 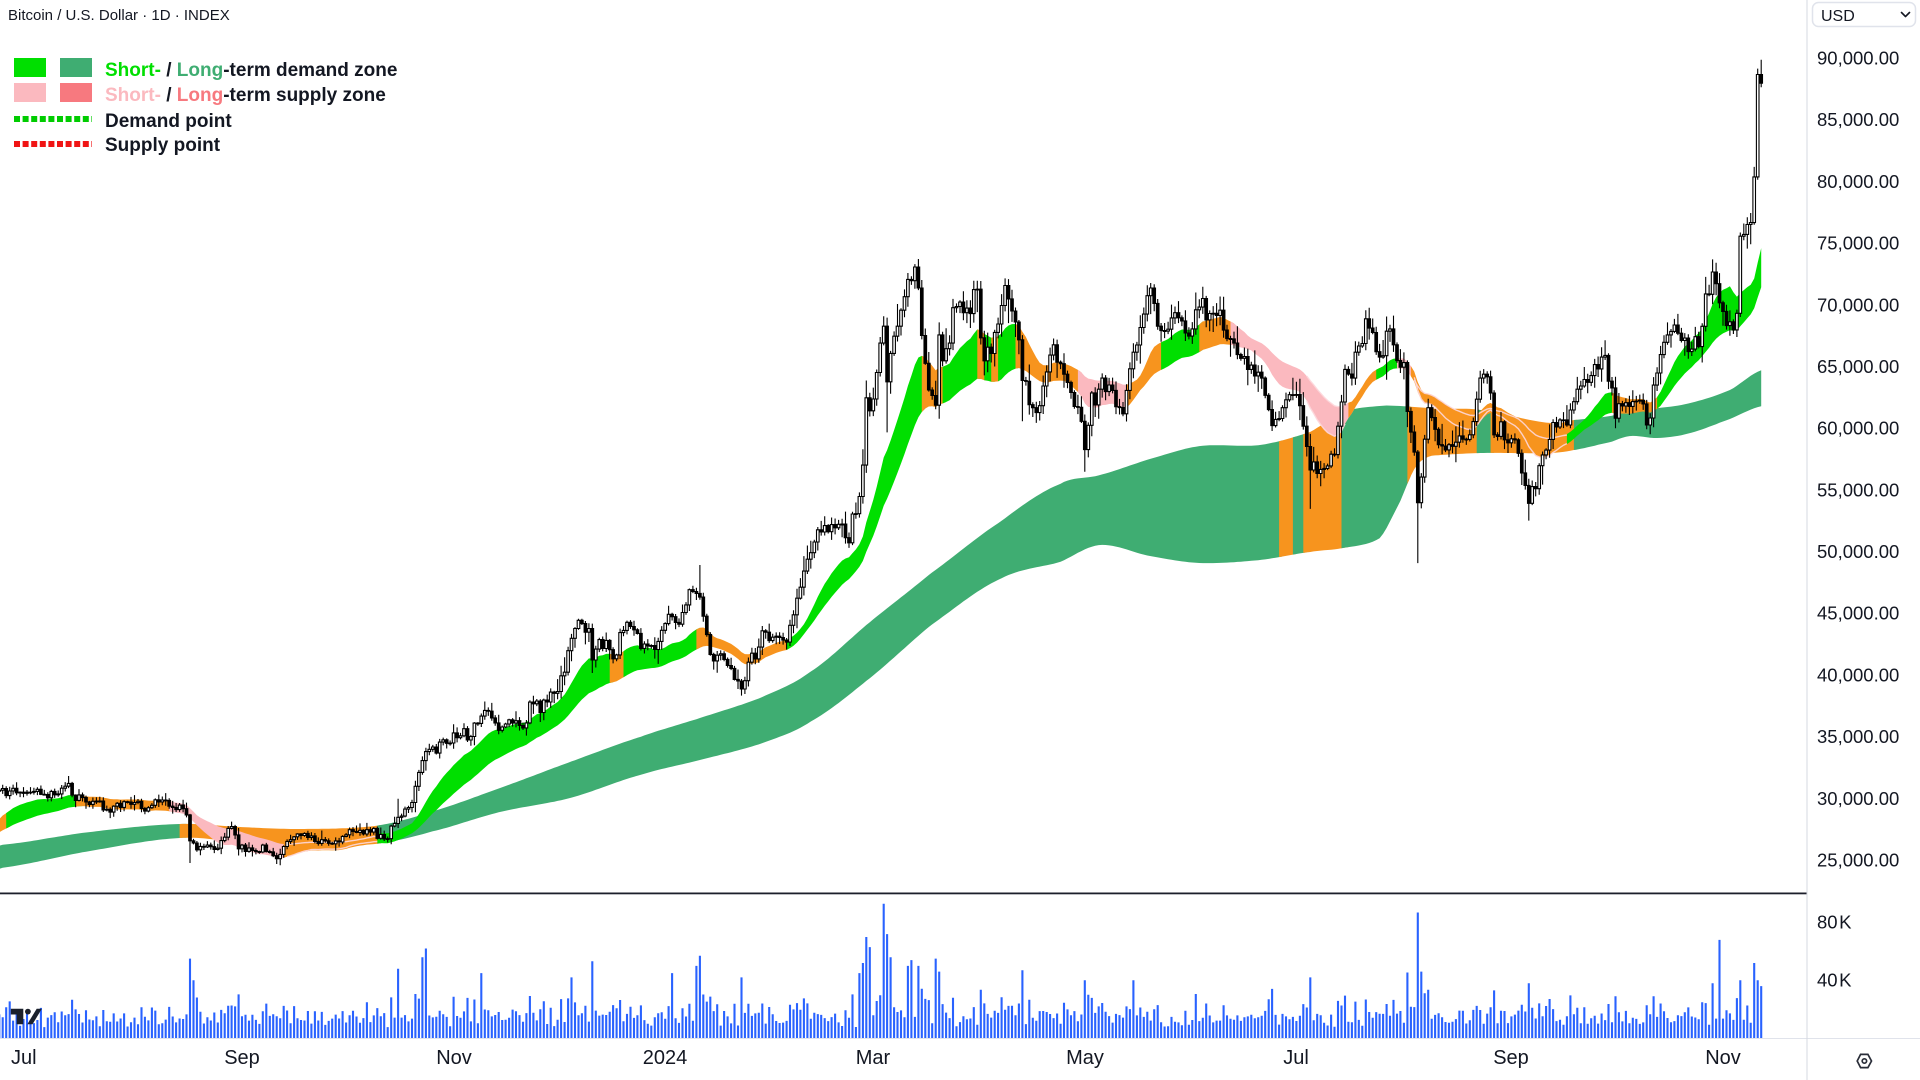 What do you see at coordinates (665, 1058) in the screenshot?
I see `svg-text: 2024` at bounding box center [665, 1058].